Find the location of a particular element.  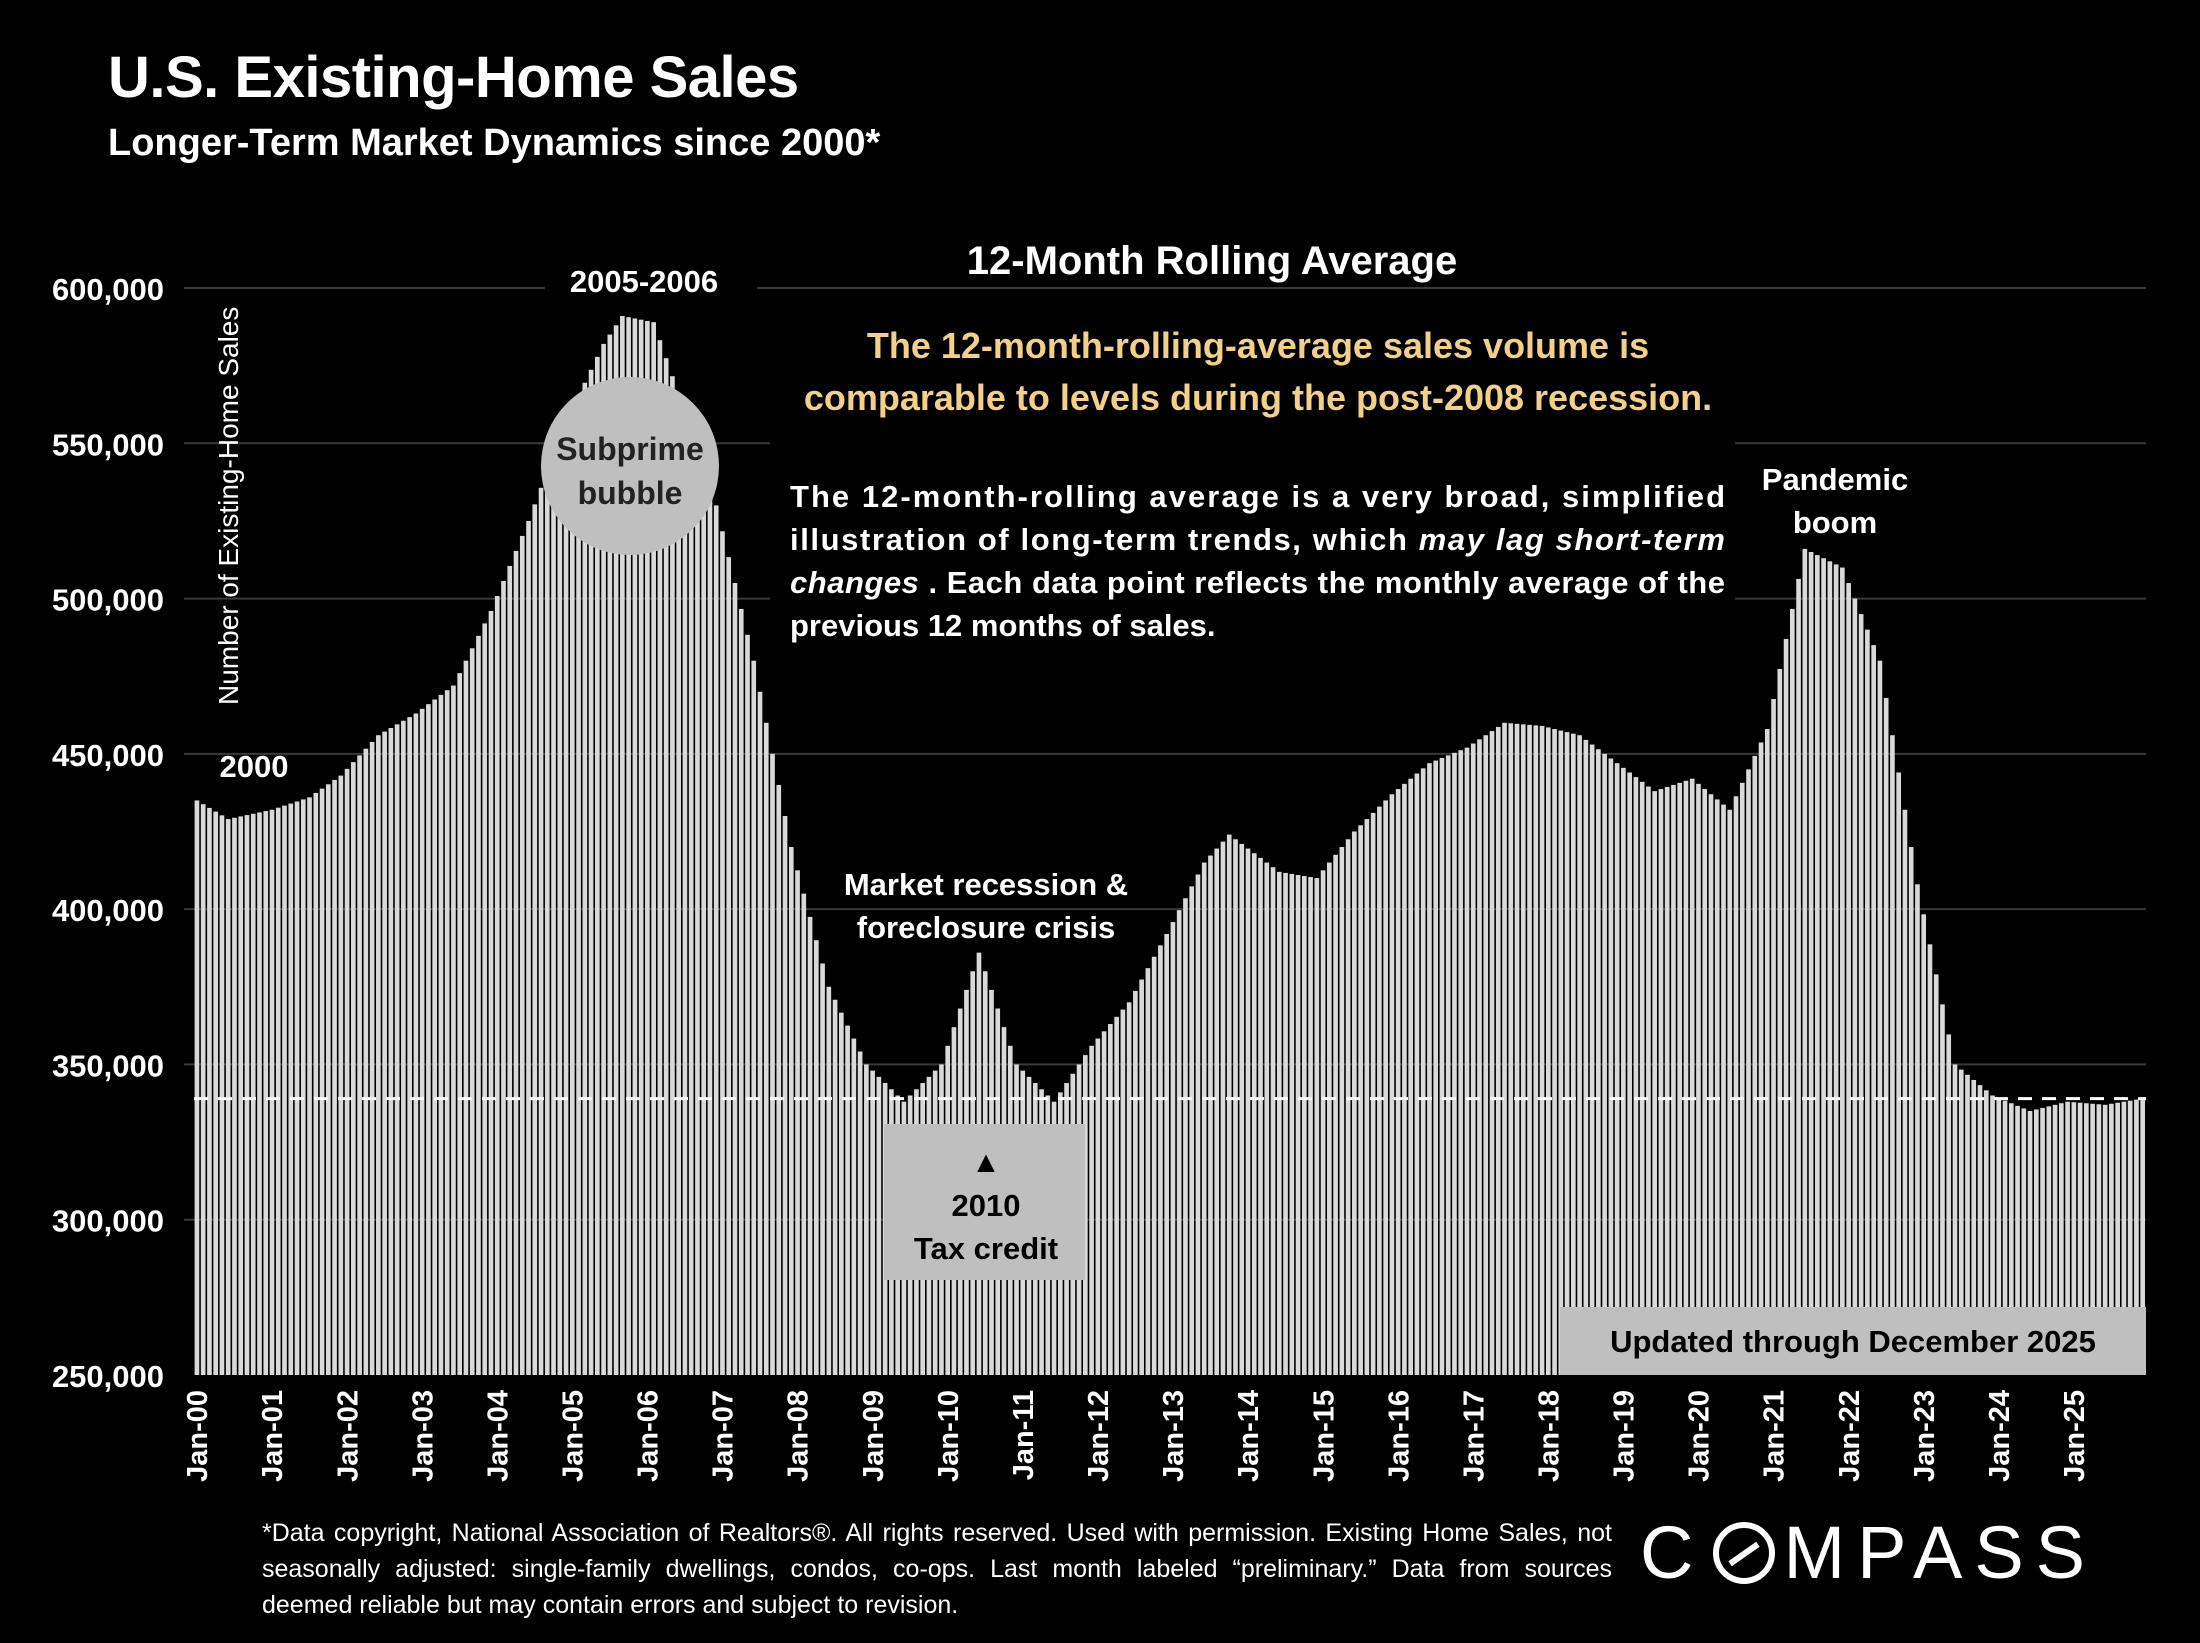

tax-credit-year: 2010 is located at coordinates (986, 1205).